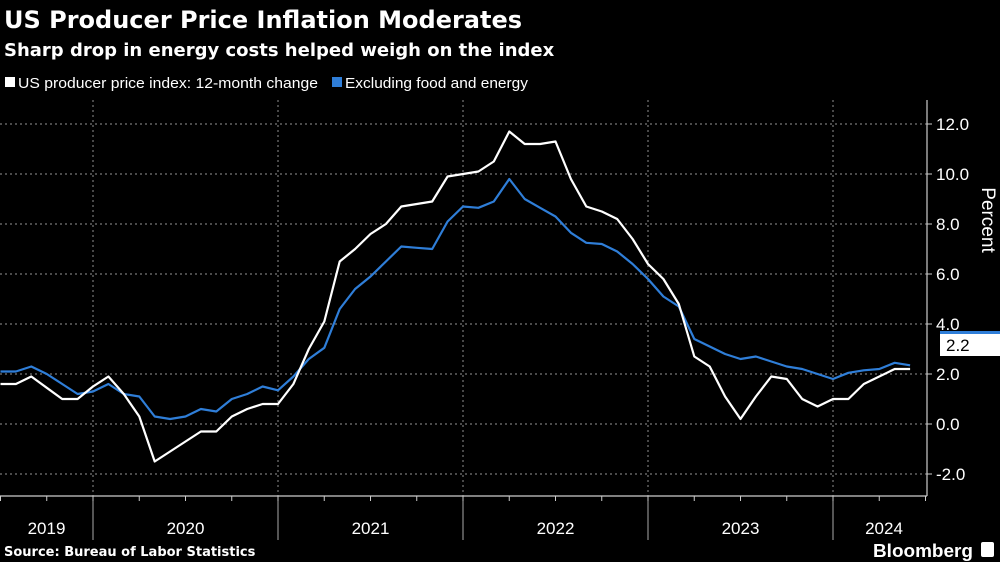 The image size is (1000, 562). Describe the element at coordinates (186, 528) in the screenshot. I see `x-tick-label: 2020` at that location.